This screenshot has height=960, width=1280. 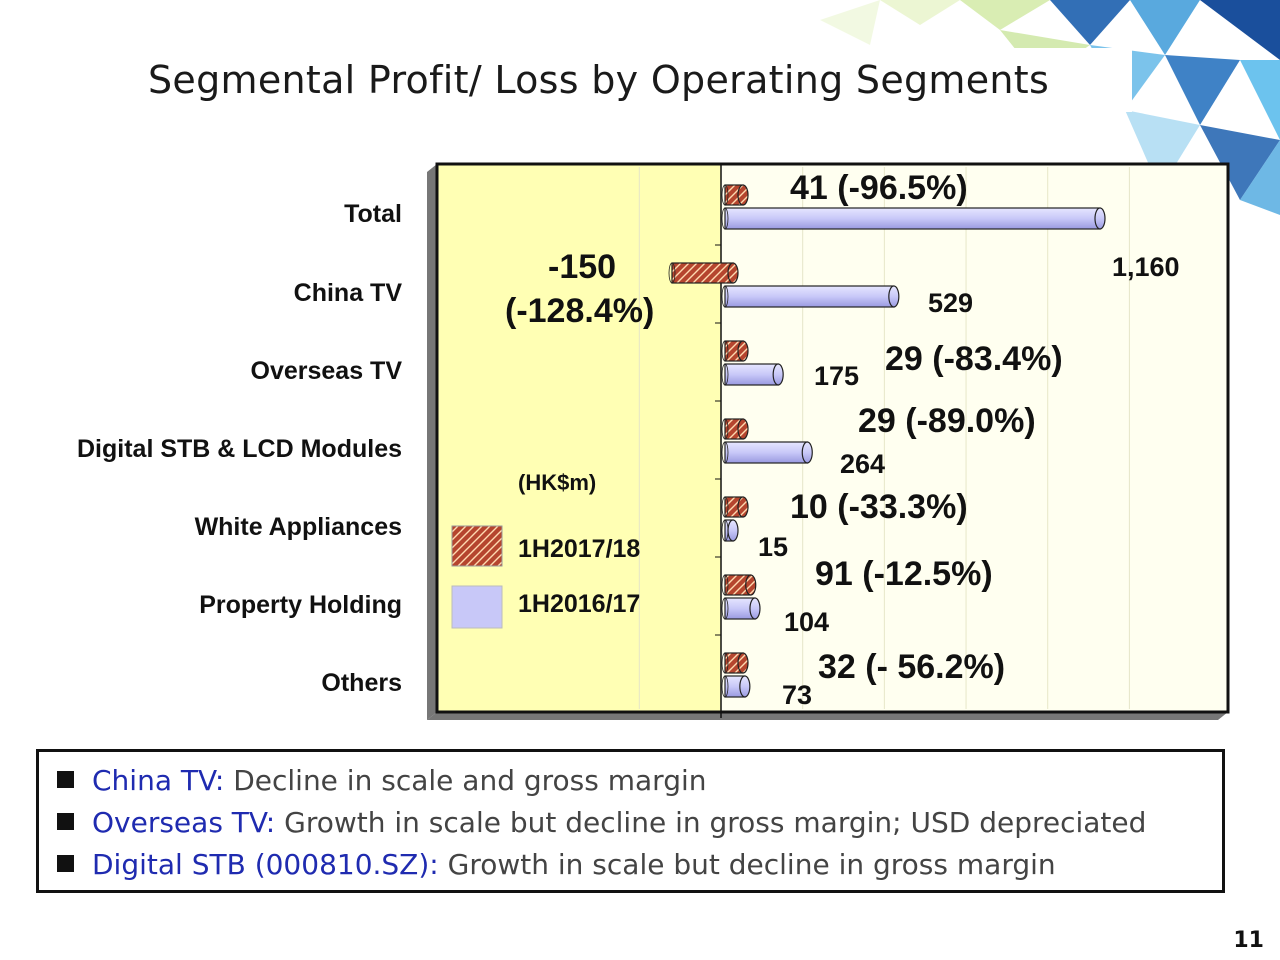 What do you see at coordinates (361, 683) in the screenshot?
I see `category-label: Others` at bounding box center [361, 683].